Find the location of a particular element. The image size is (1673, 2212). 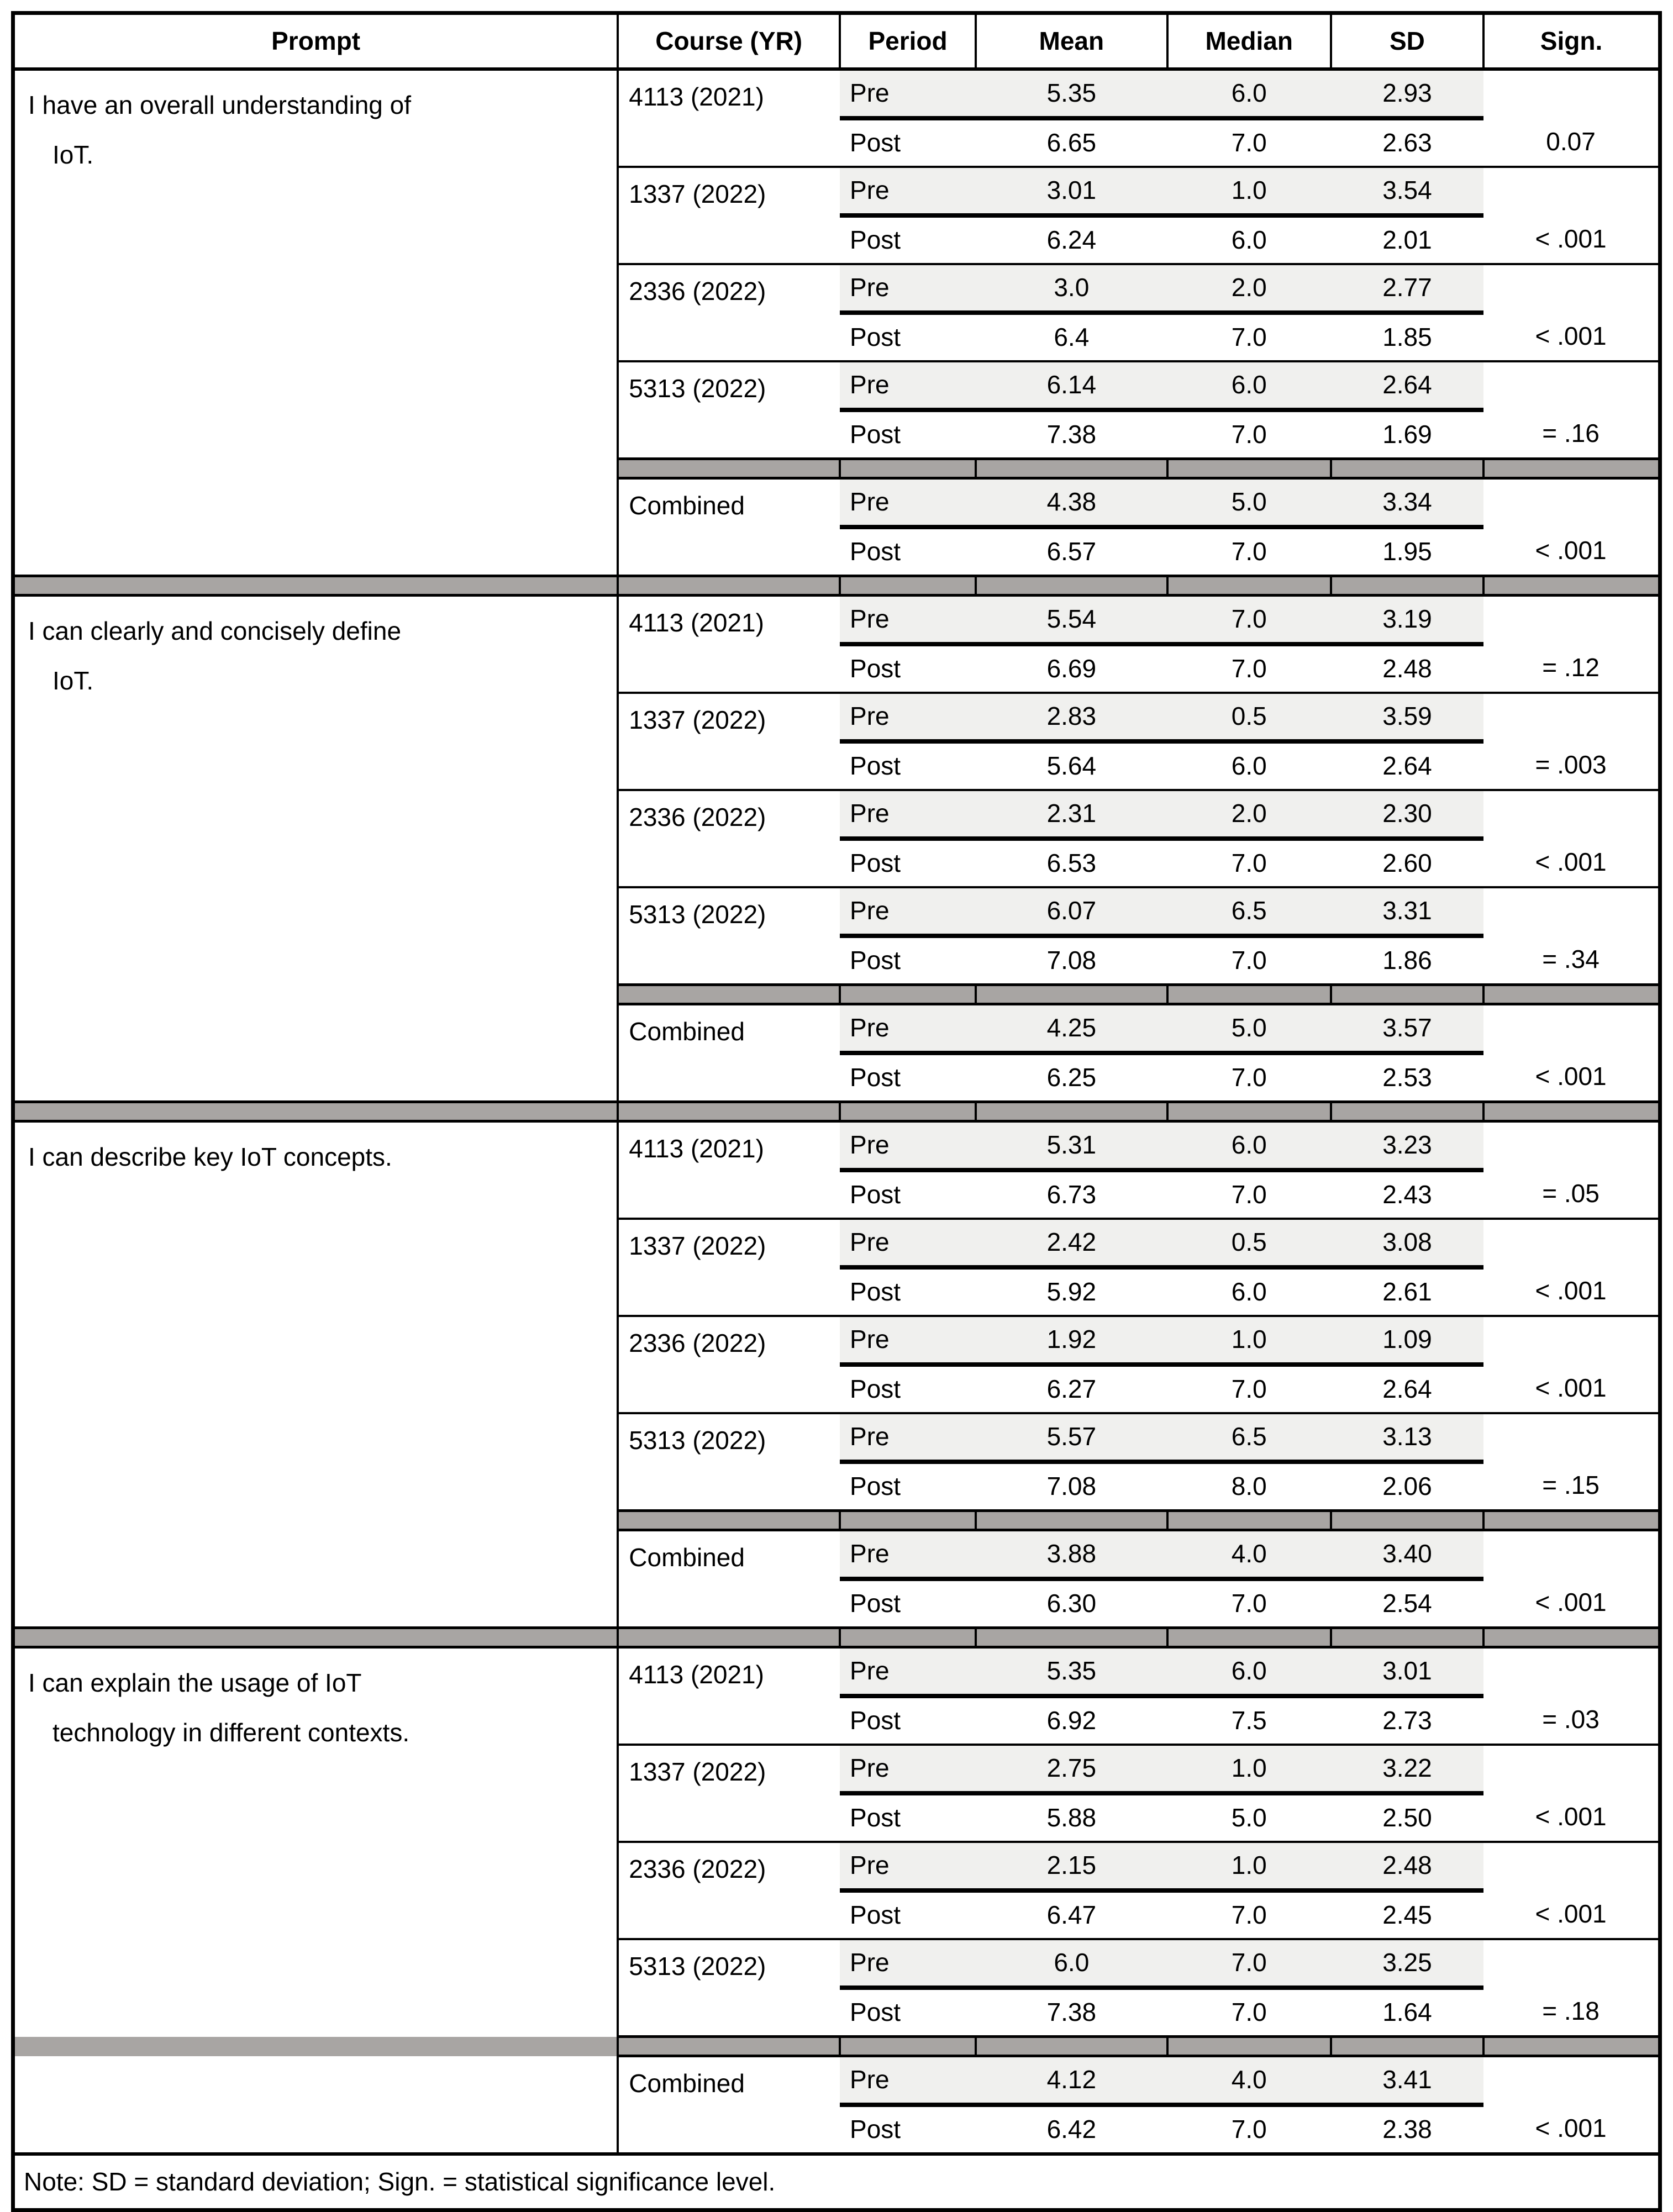

combined-separator-row is located at coordinates (836, 2046).